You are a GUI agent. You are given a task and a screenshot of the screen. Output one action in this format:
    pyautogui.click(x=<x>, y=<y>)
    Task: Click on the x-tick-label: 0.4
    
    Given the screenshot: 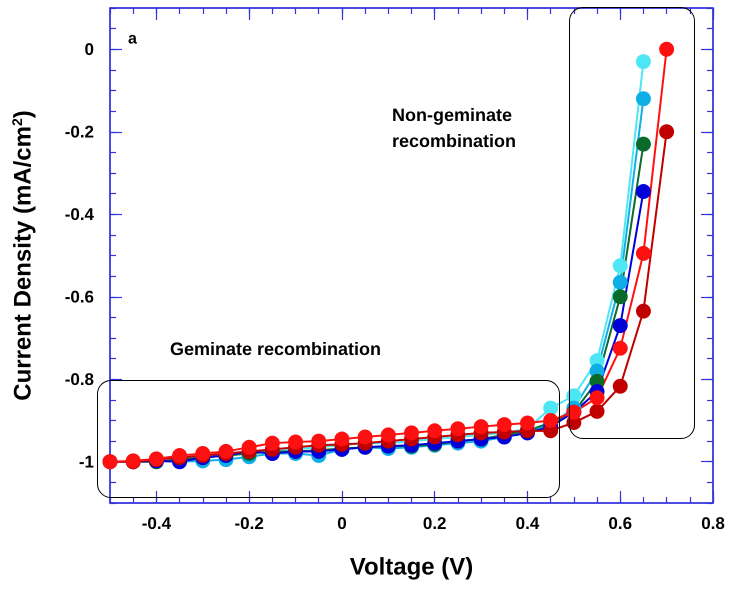 What is the action you would take?
    pyautogui.click(x=528, y=523)
    